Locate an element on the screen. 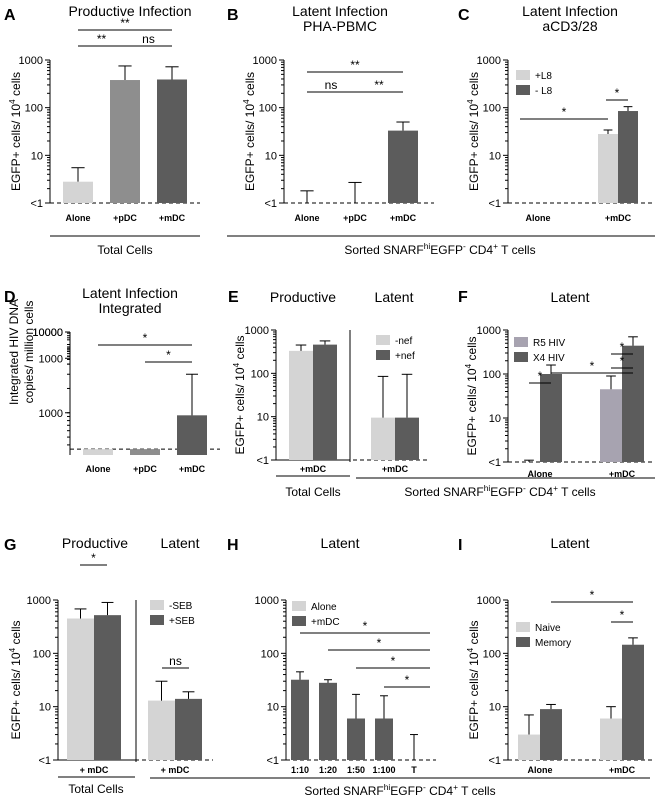 Image resolution: width=658 pixels, height=800 pixels. group-label-sup: hi is located at coordinates (427, 246).